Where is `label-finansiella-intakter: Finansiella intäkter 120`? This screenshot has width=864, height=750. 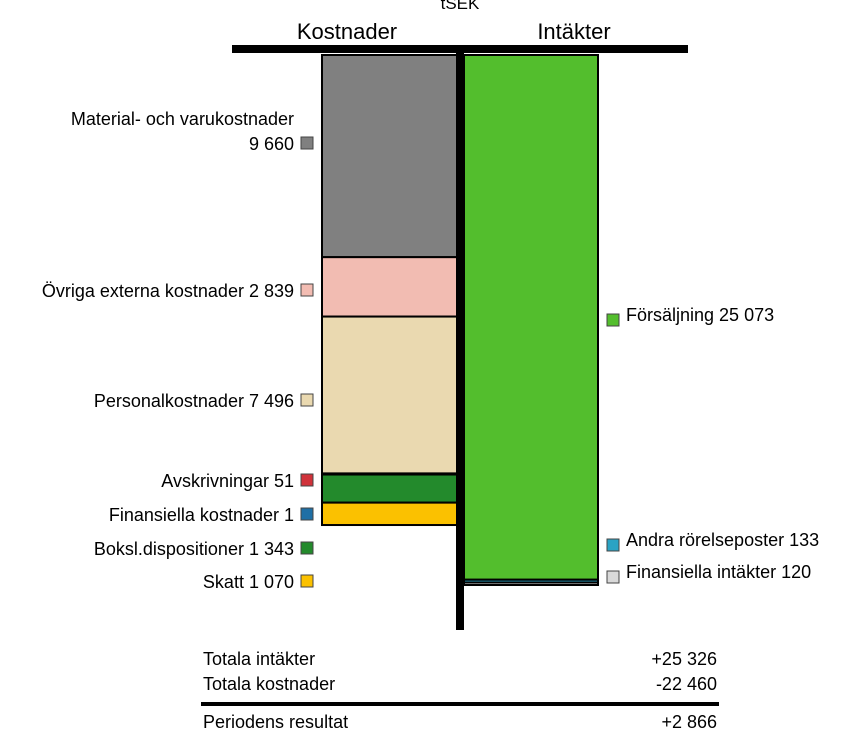
label-finansiella-intakter: Finansiella intäkter 120 is located at coordinates (718, 572).